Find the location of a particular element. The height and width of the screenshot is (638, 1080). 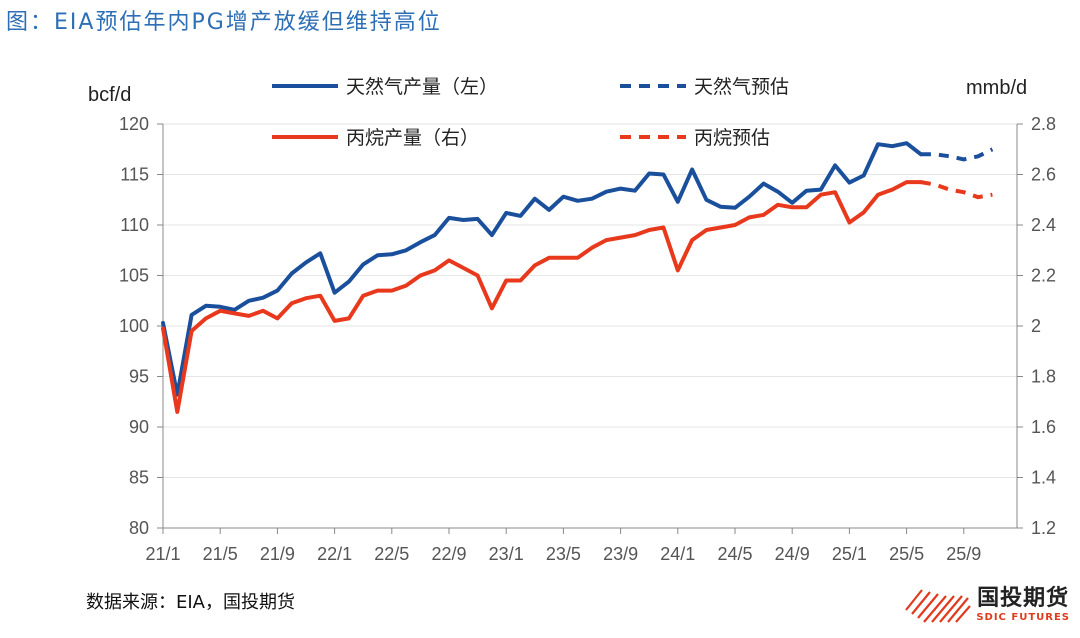

left-tick-label: 105 is located at coordinates (134, 276).